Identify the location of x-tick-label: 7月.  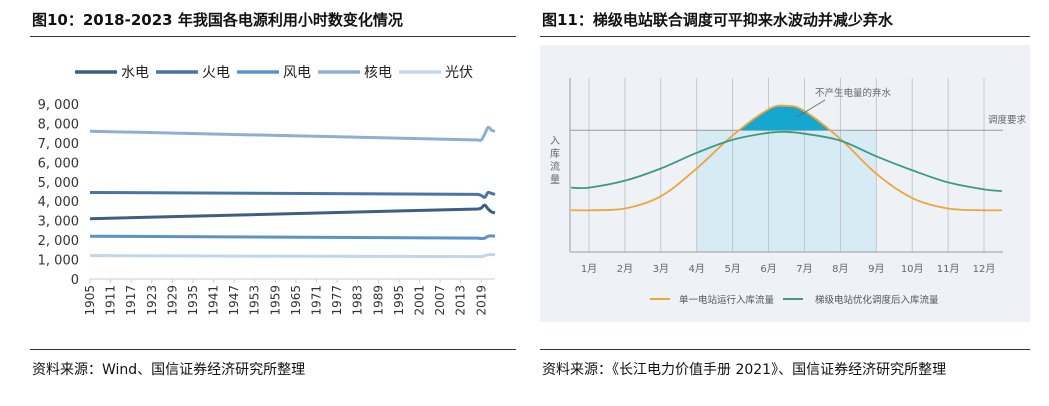
(804, 269).